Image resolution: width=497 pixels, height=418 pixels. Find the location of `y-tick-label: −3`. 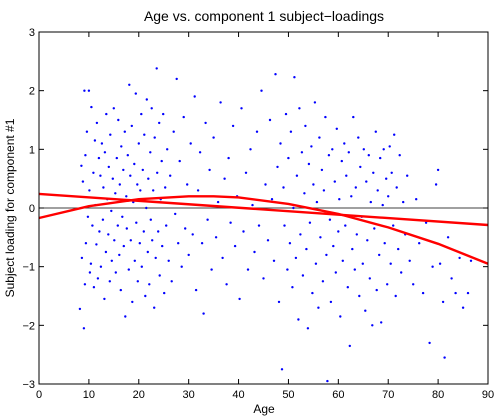

y-tick-label: −3 is located at coordinates (28, 385).